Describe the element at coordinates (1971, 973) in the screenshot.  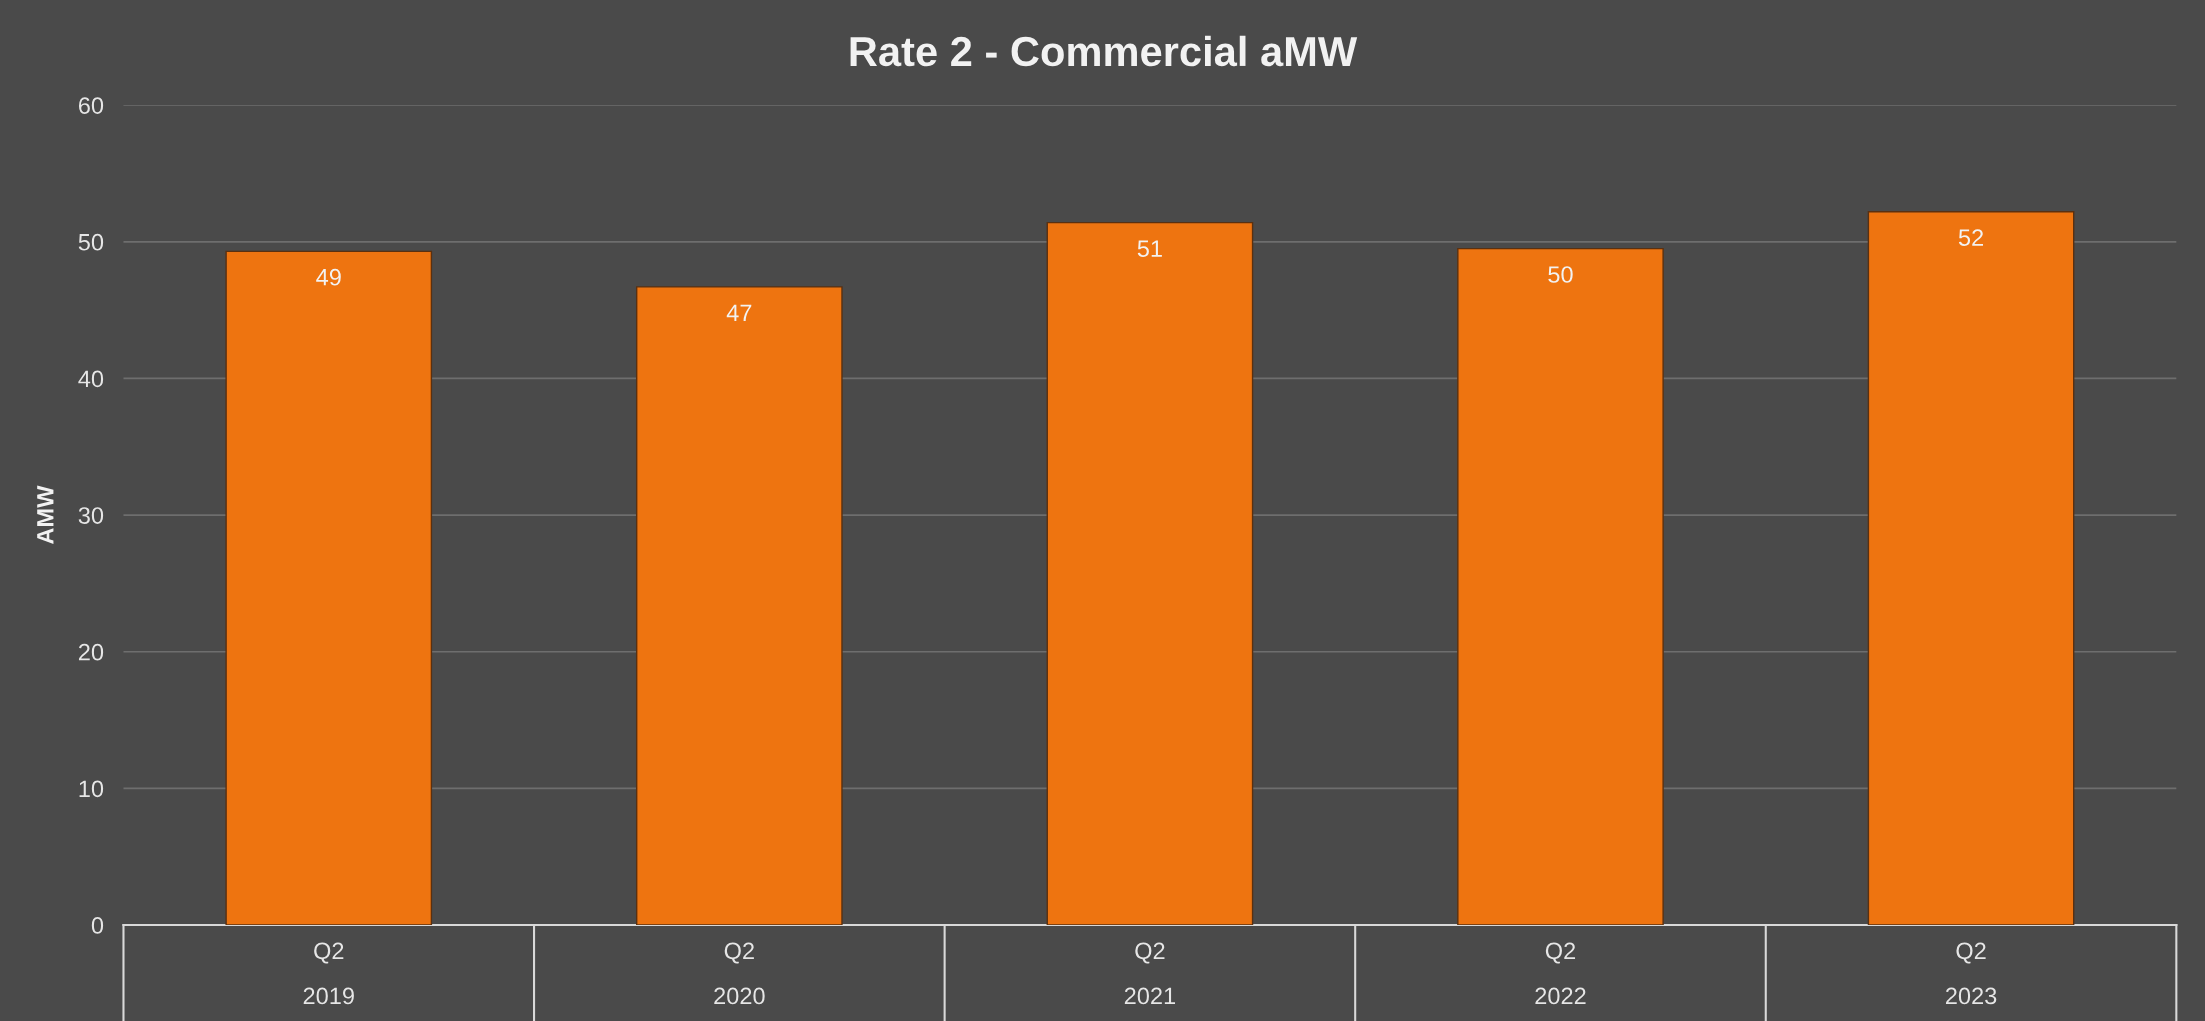
I see `x-tick-label: Q2 2023` at that location.